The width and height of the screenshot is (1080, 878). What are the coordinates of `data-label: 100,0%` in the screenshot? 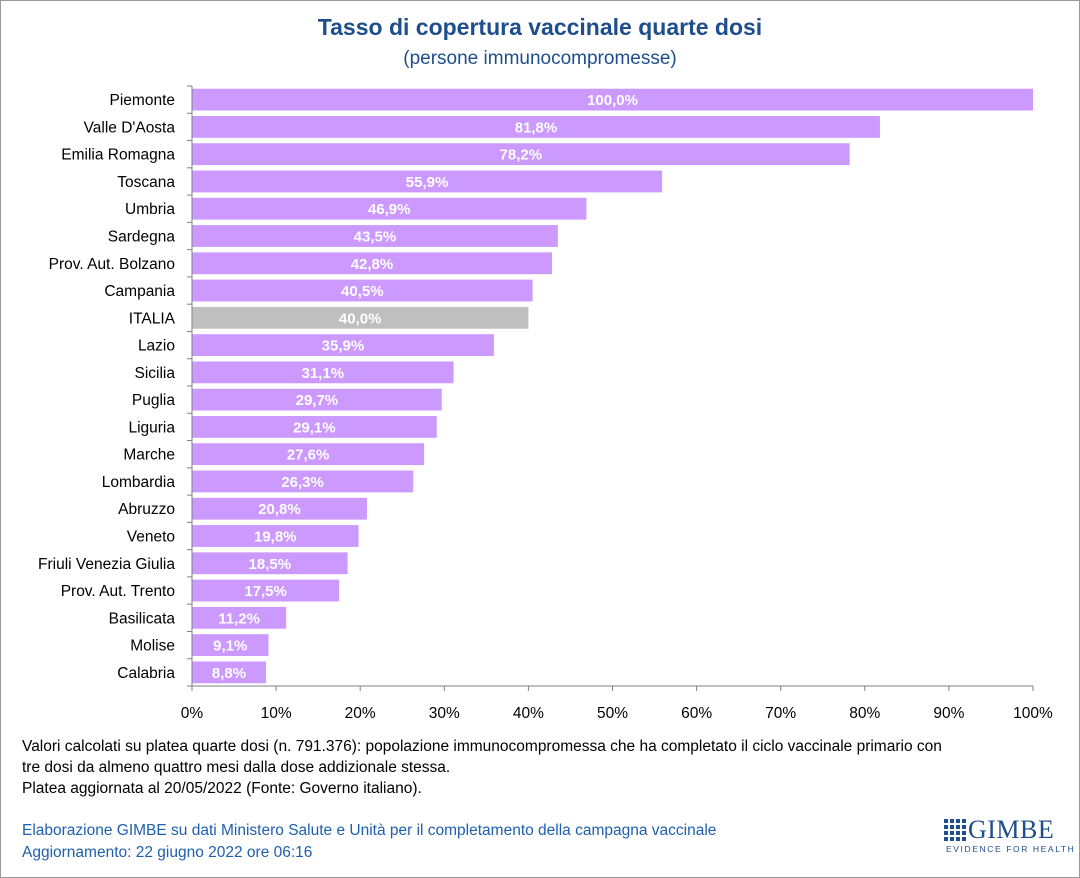 It's located at (612, 100).